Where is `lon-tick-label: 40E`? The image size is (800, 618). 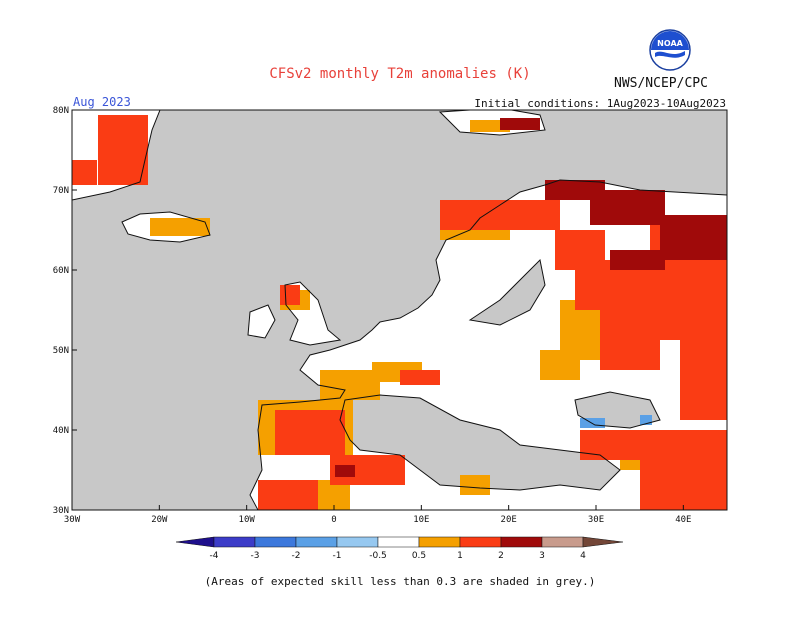
lon-tick-label: 40E is located at coordinates (683, 520).